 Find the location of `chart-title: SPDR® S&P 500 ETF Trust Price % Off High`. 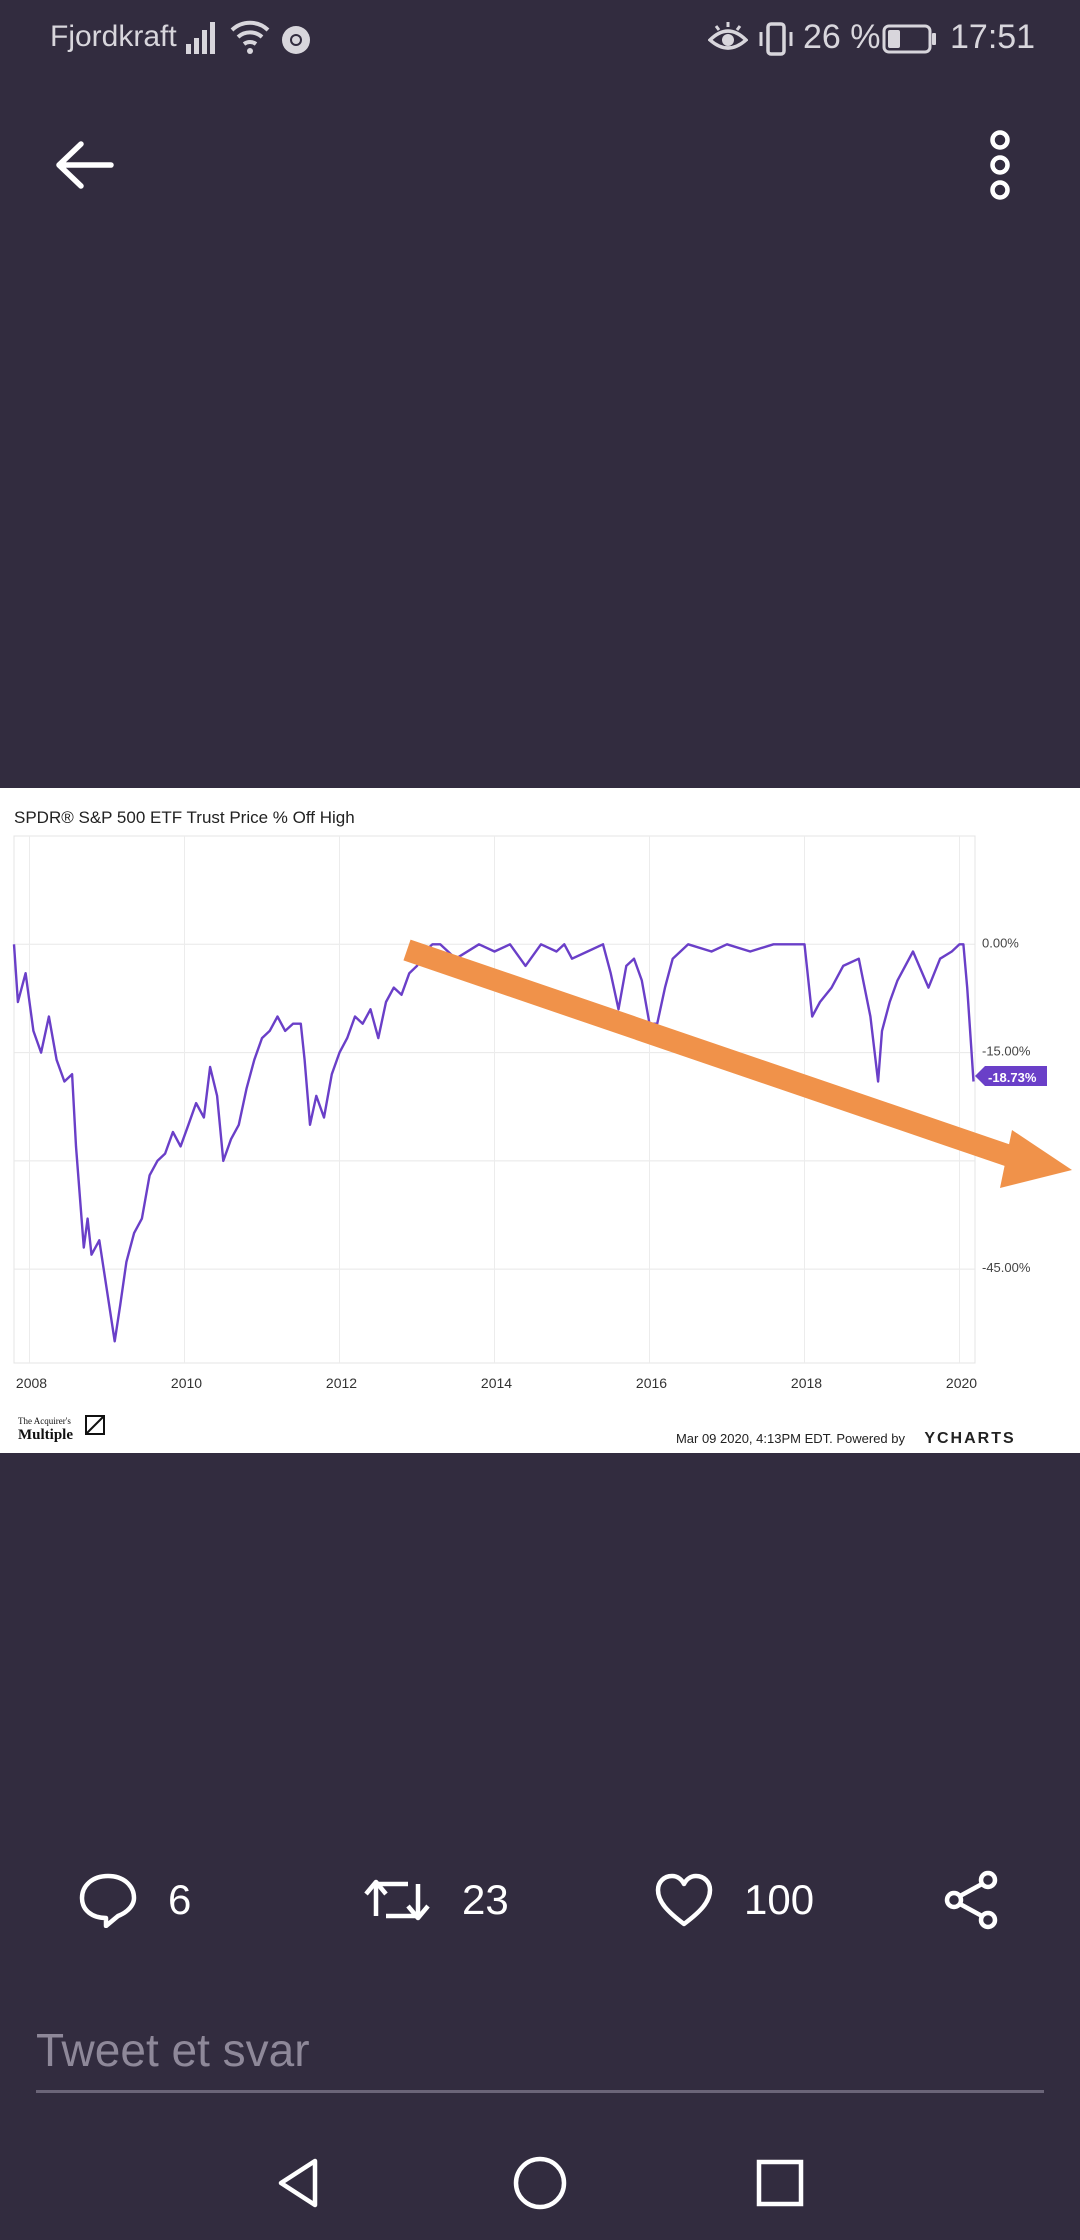

chart-title: SPDR® S&P 500 ETF Trust Price % Off High is located at coordinates (184, 817).